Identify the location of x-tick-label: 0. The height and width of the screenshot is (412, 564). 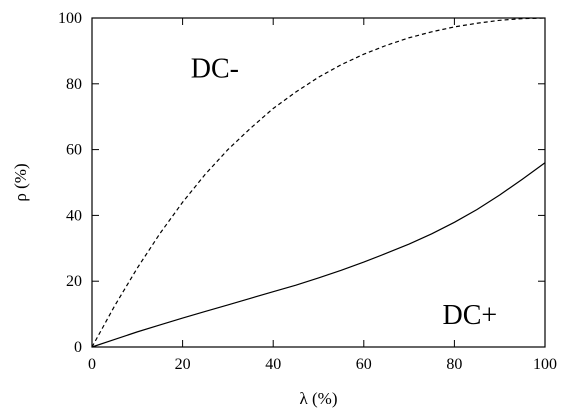
(92, 364).